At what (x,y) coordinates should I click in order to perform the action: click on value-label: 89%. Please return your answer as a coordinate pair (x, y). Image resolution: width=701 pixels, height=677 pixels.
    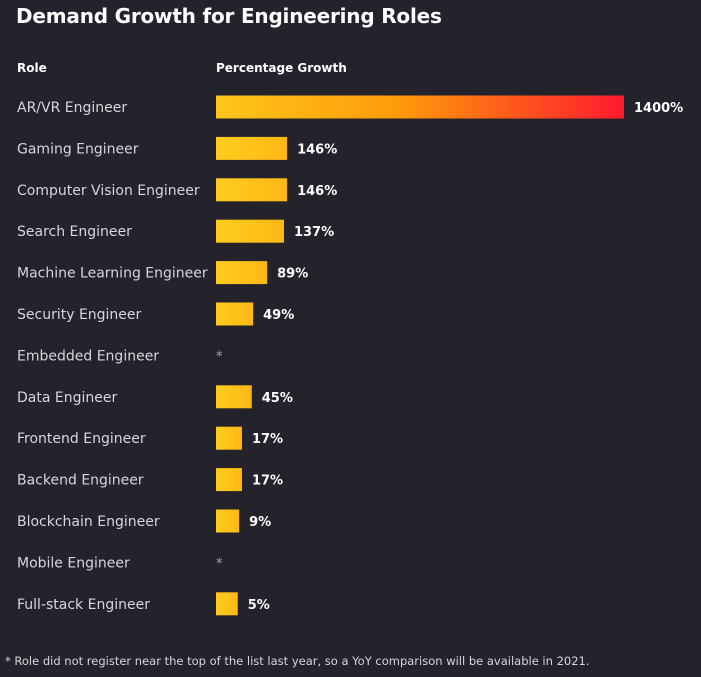
    Looking at the image, I should click on (292, 274).